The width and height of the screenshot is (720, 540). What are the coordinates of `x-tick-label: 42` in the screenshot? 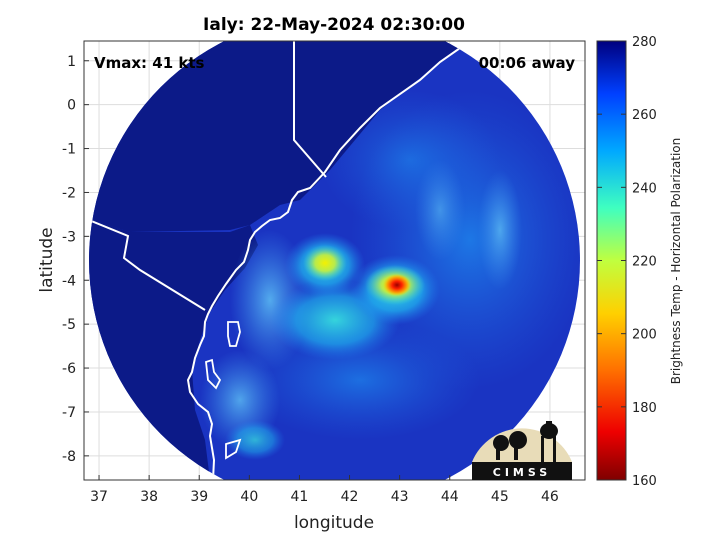 It's located at (350, 497).